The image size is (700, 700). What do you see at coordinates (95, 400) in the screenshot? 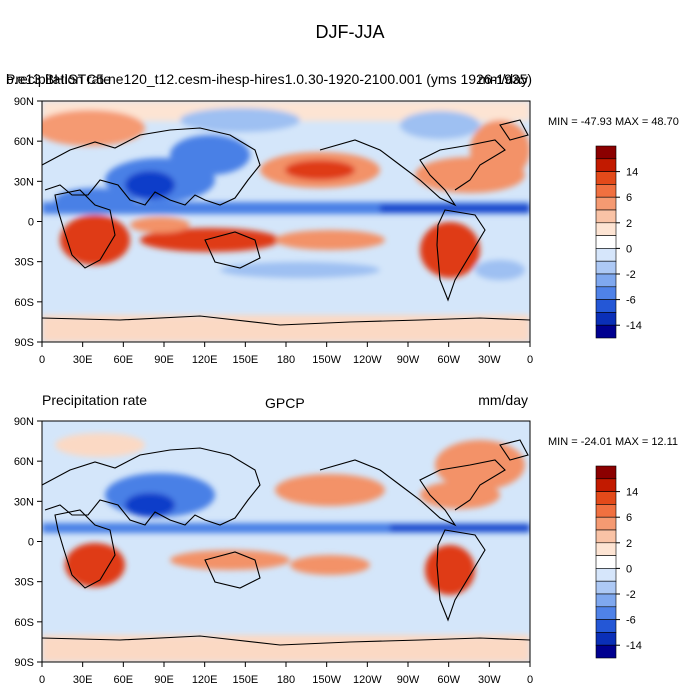
I see `panel2-left-title: Precipitation rate` at bounding box center [95, 400].